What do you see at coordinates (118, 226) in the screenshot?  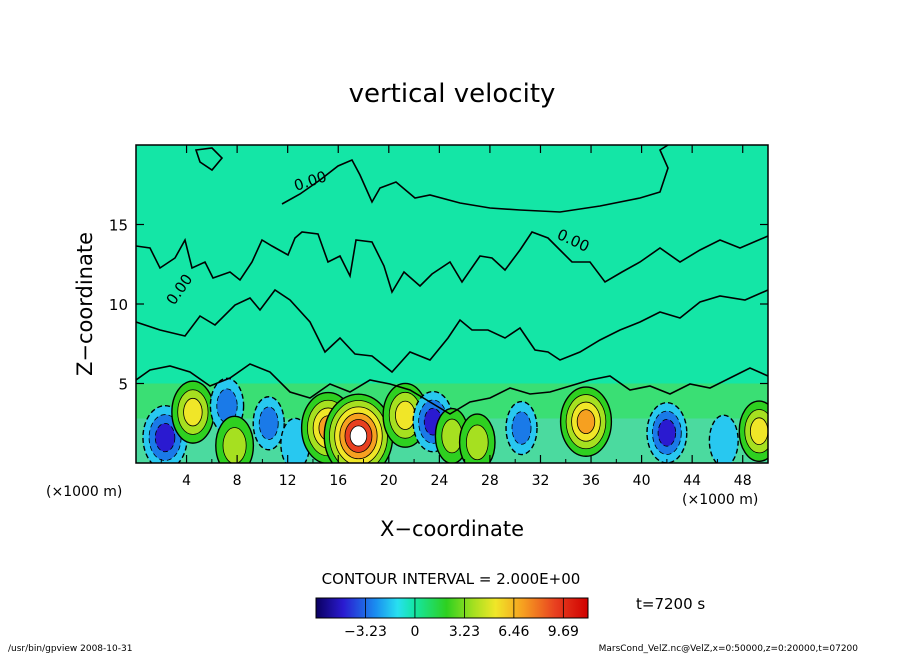 I see `y-tick-label: 15` at bounding box center [118, 226].